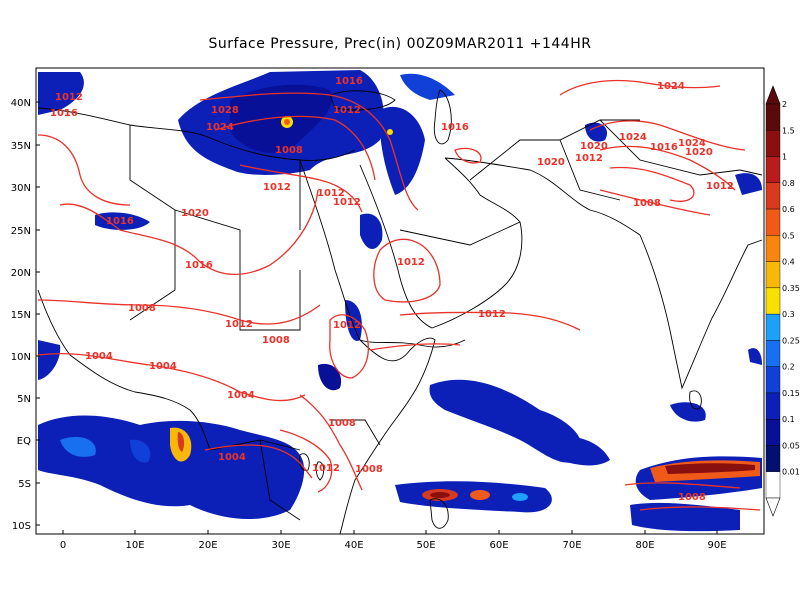 The width and height of the screenshot is (800, 600). What do you see at coordinates (24, 399) in the screenshot?
I see `lat-label: 5N` at bounding box center [24, 399].